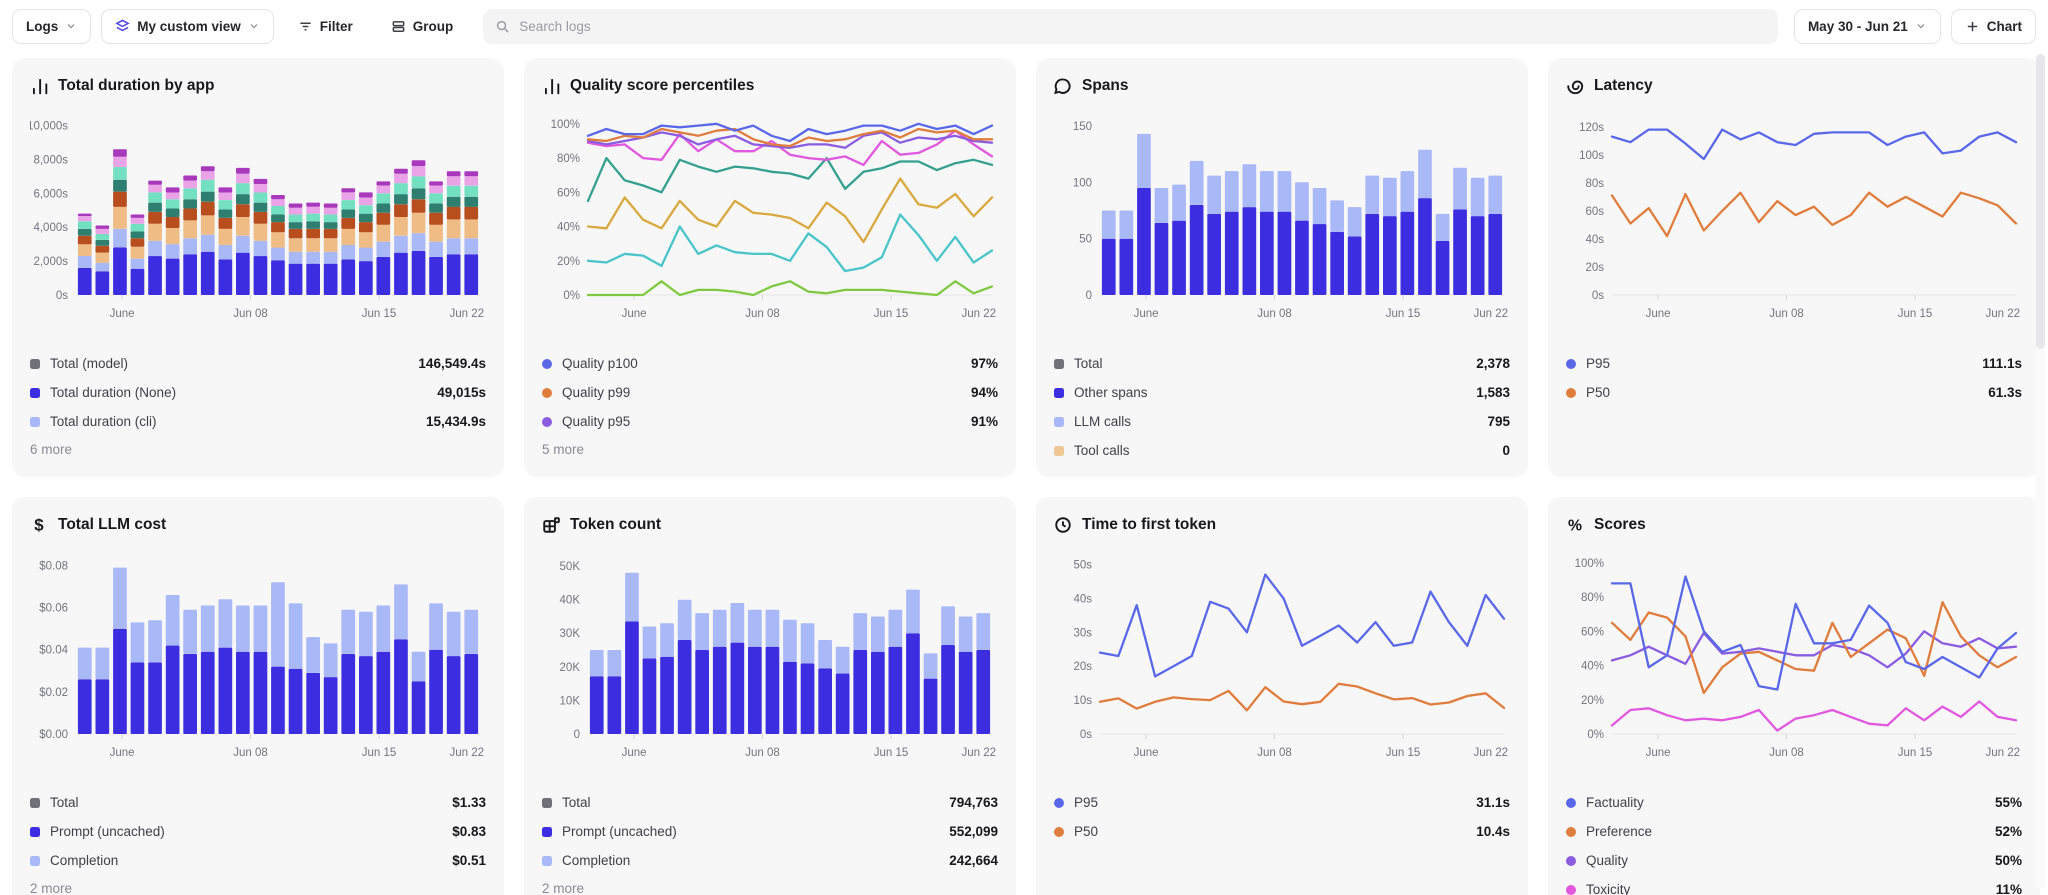  Describe the element at coordinates (1493, 363) in the screenshot. I see `legend-value: 2,378` at that location.